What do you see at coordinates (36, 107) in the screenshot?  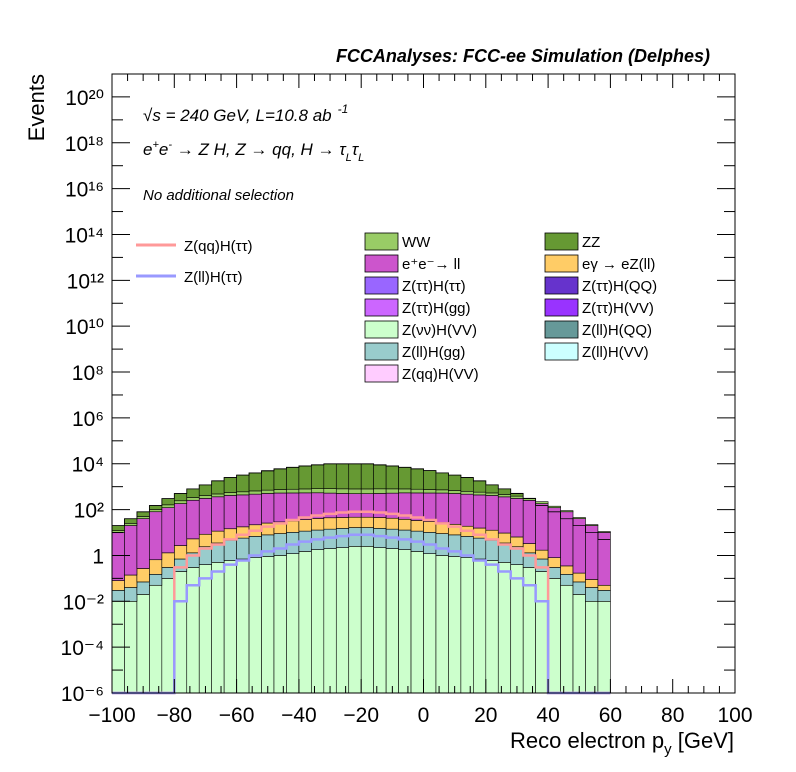 I see `y-axis-title: Events` at bounding box center [36, 107].